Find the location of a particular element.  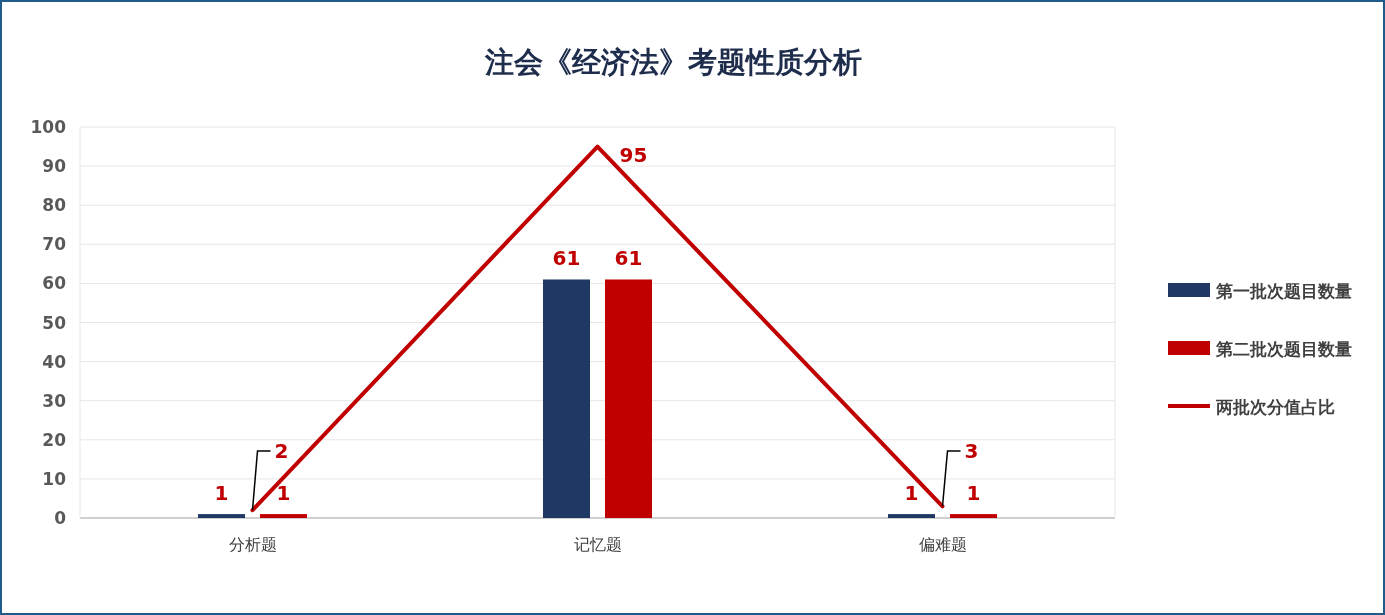

y-tick-label: 90 is located at coordinates (54, 166).